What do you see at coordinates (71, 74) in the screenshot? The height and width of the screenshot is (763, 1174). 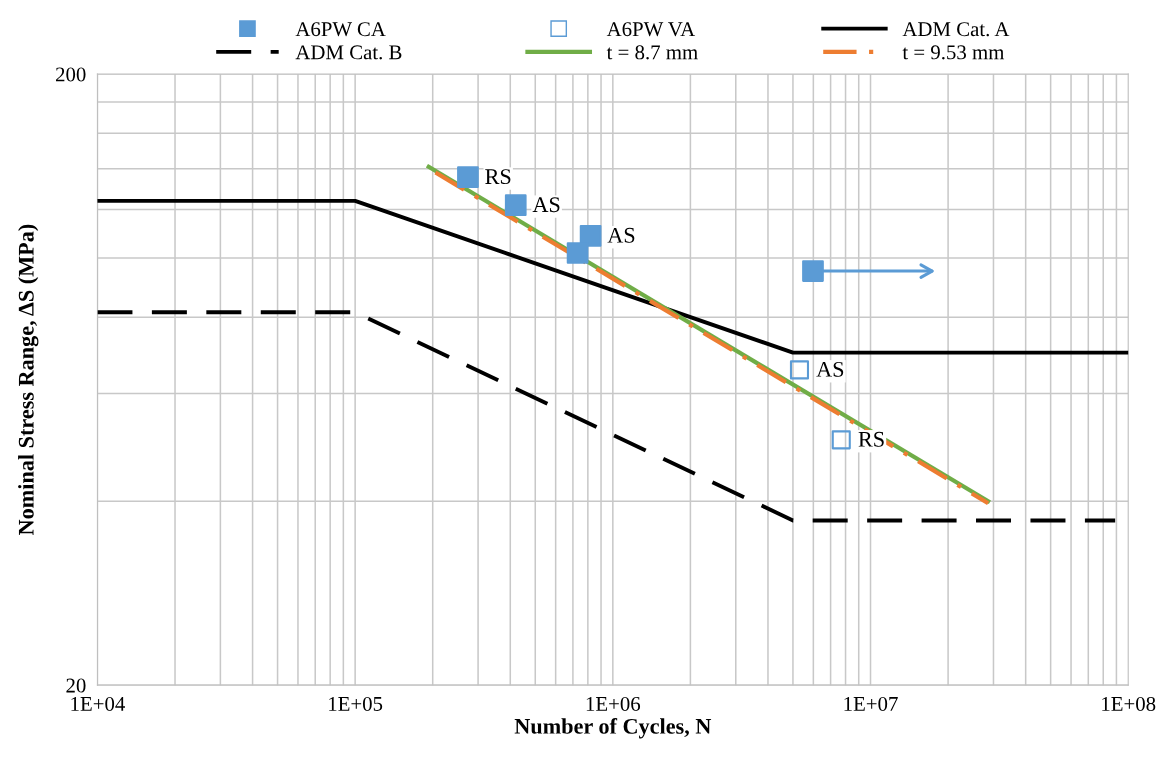 I see `y-tick-label: 200` at bounding box center [71, 74].